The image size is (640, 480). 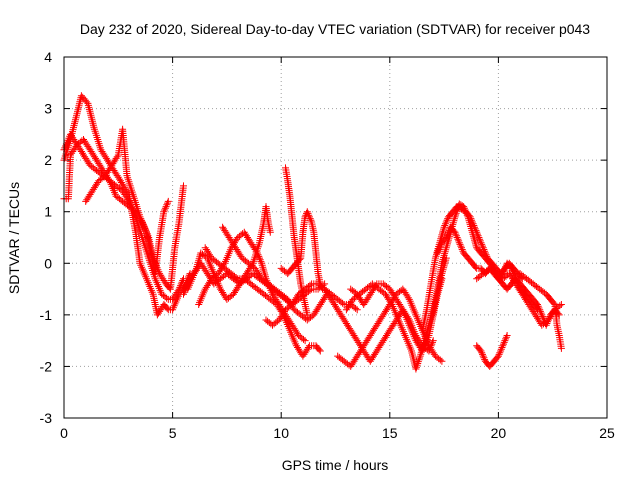 I want to click on y-tick-label: -3, so click(x=46, y=418).